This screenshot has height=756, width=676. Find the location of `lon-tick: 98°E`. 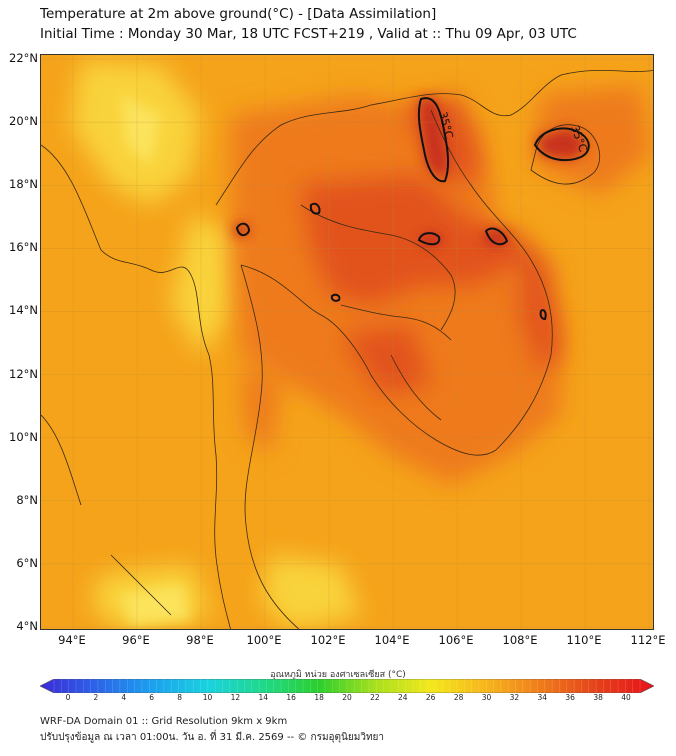

lon-tick: 98°E is located at coordinates (200, 640).